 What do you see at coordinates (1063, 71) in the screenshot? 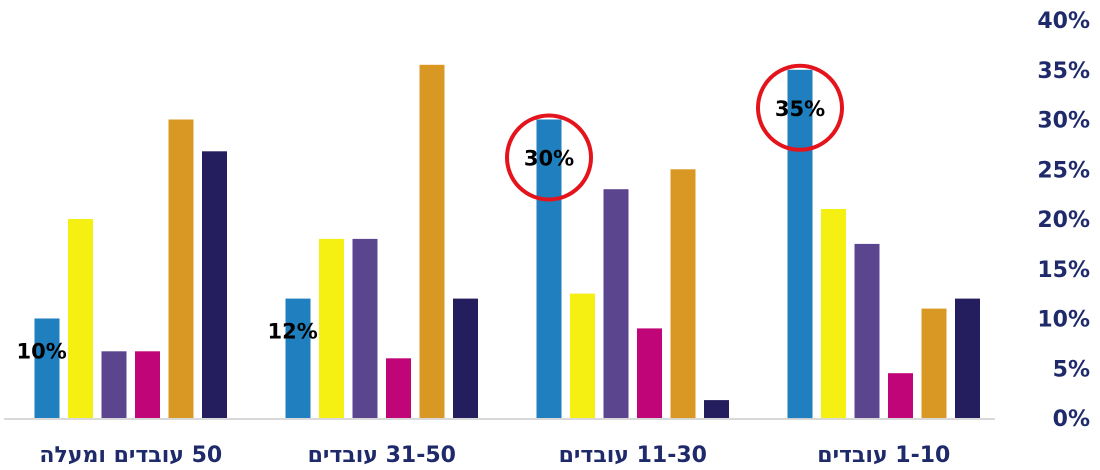
I see `y-tick-label: 35%` at bounding box center [1063, 71].